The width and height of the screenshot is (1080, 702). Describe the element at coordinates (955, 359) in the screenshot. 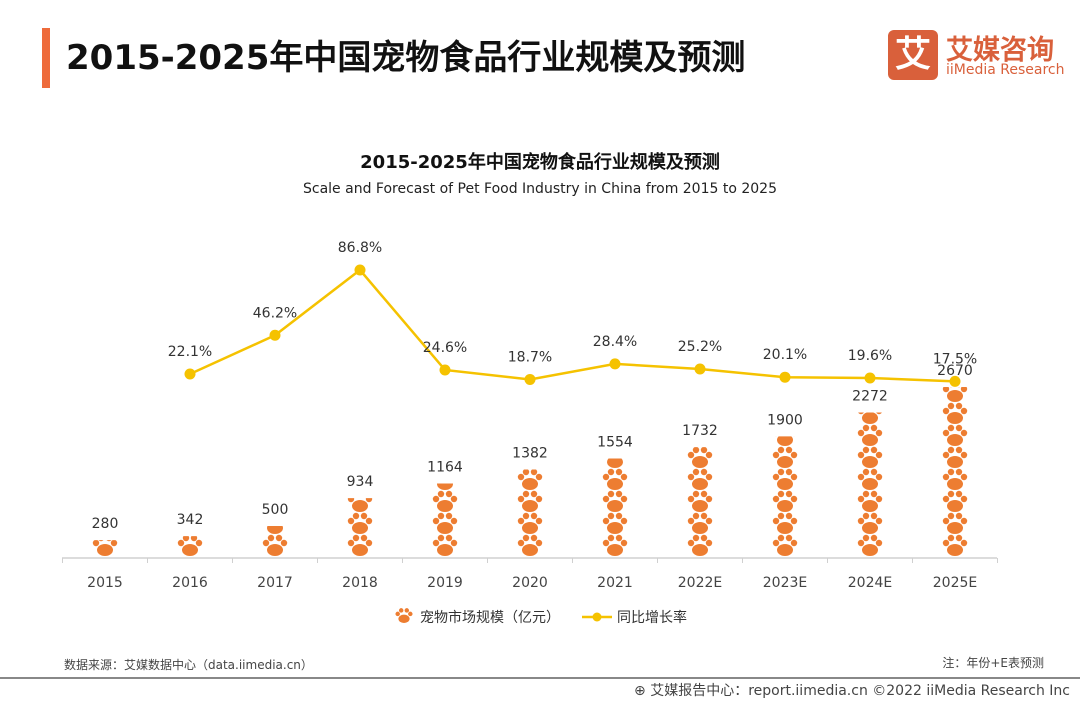

I see `growth-label: 17.5%` at that location.